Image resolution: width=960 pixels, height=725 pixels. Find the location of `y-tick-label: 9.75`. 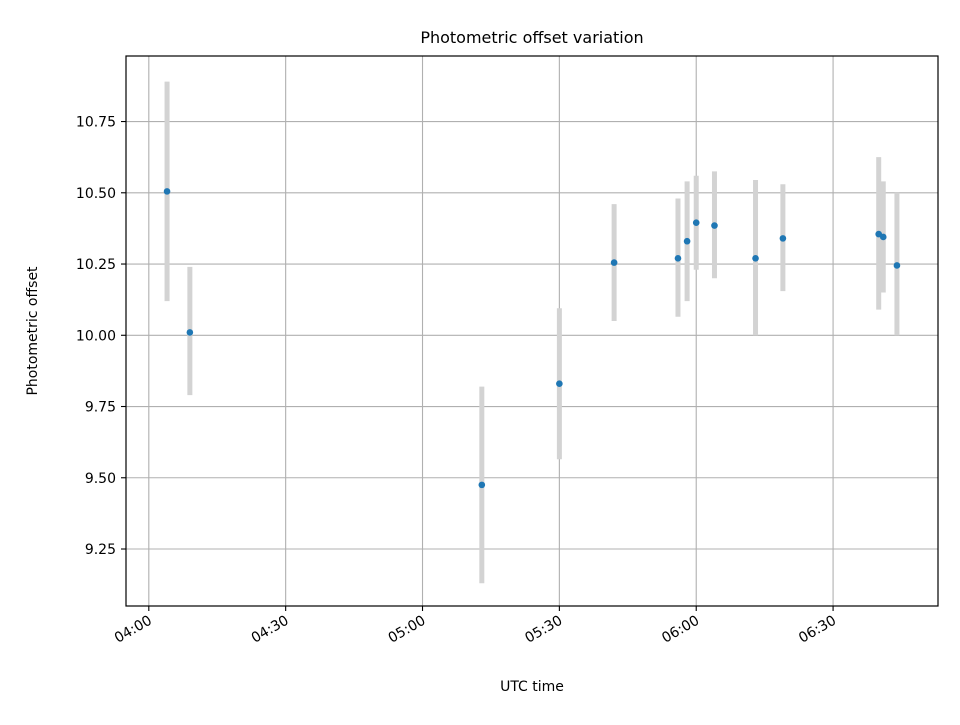

y-tick-label: 9.75 is located at coordinates (100, 408).